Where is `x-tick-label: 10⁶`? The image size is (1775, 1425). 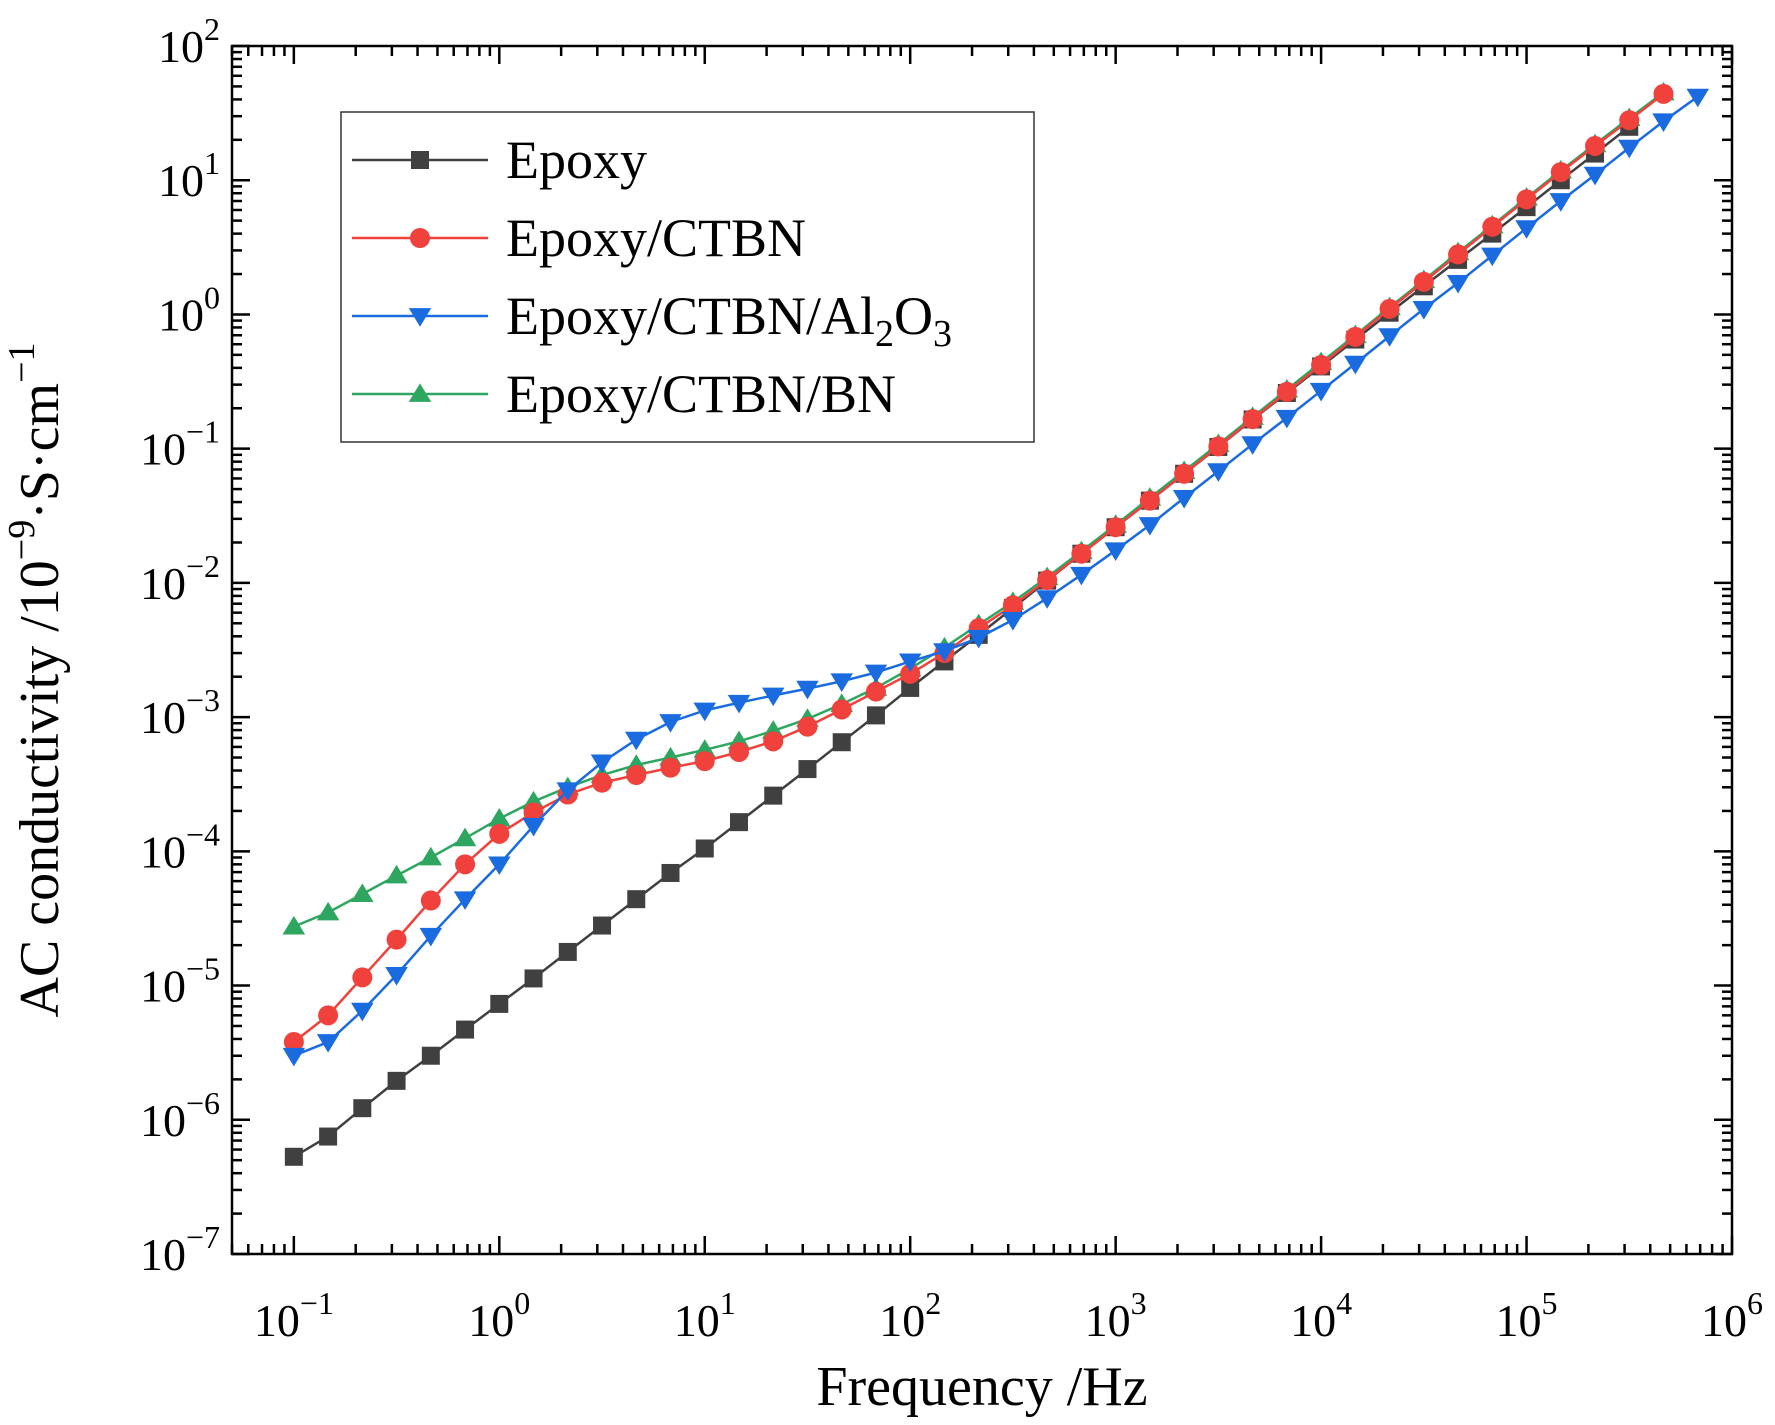 x-tick-label: 10⁶ is located at coordinates (1732, 1315).